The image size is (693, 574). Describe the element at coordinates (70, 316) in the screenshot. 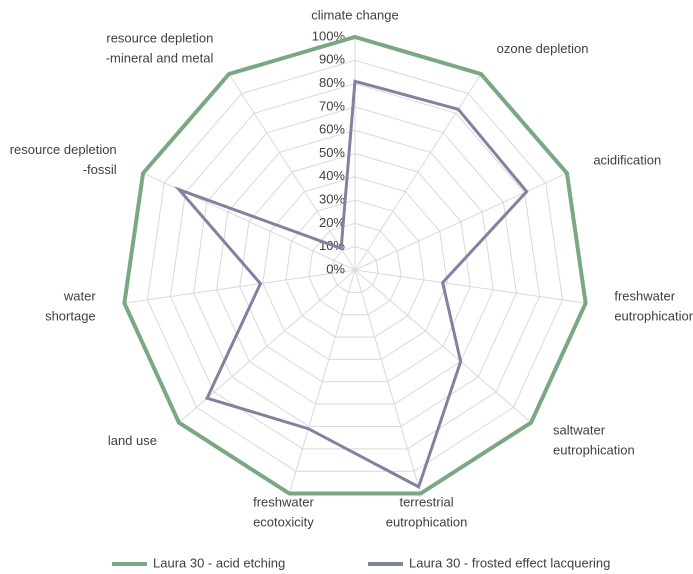

I see `label-line: shortage` at that location.